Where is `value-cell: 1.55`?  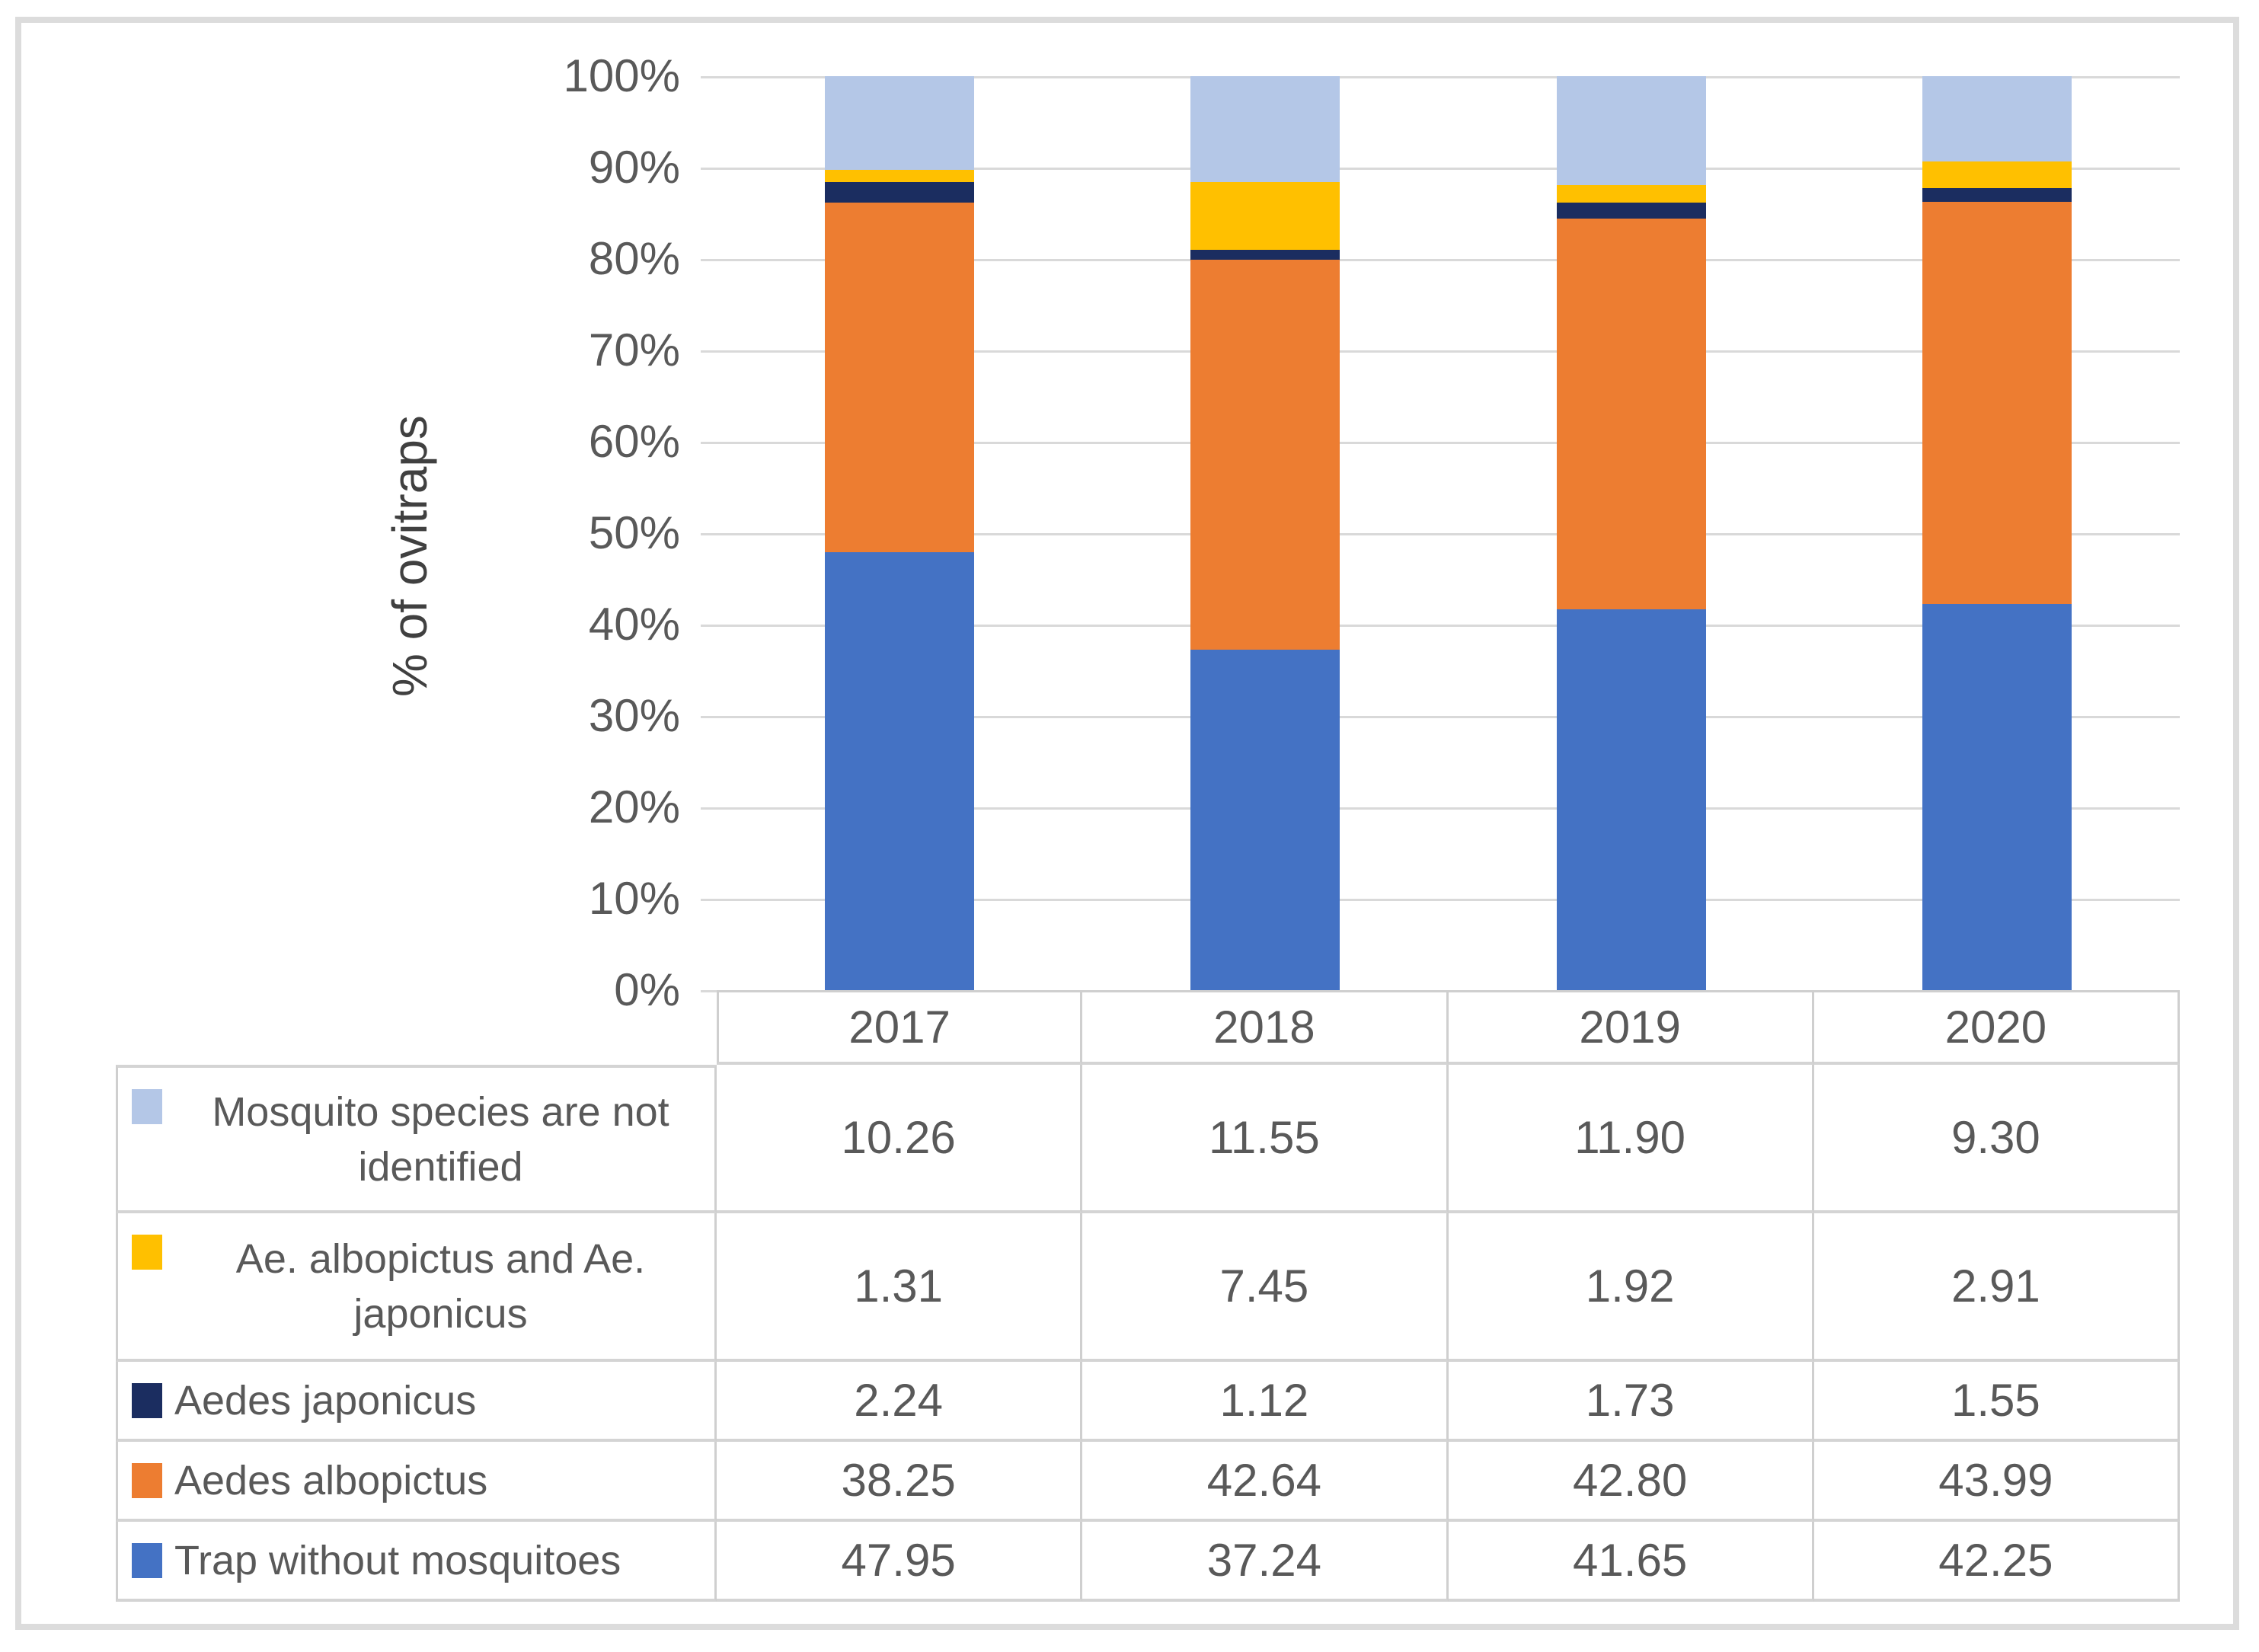 value-cell: 1.55 is located at coordinates (1997, 1402).